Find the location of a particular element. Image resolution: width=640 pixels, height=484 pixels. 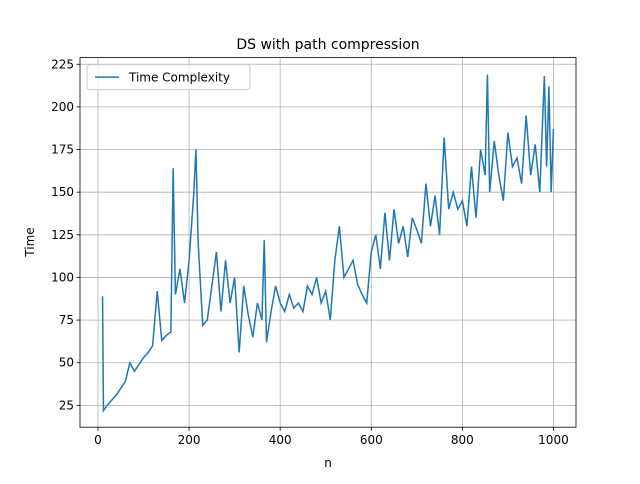

x-axis-label: n is located at coordinates (328, 463).